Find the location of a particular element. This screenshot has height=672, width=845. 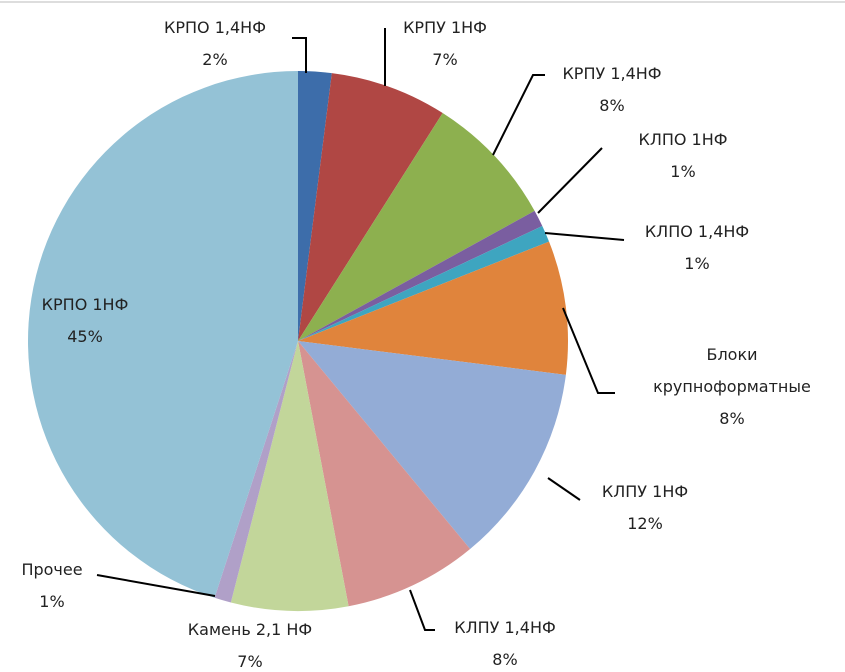

label-value: 2% is located at coordinates (215, 59).